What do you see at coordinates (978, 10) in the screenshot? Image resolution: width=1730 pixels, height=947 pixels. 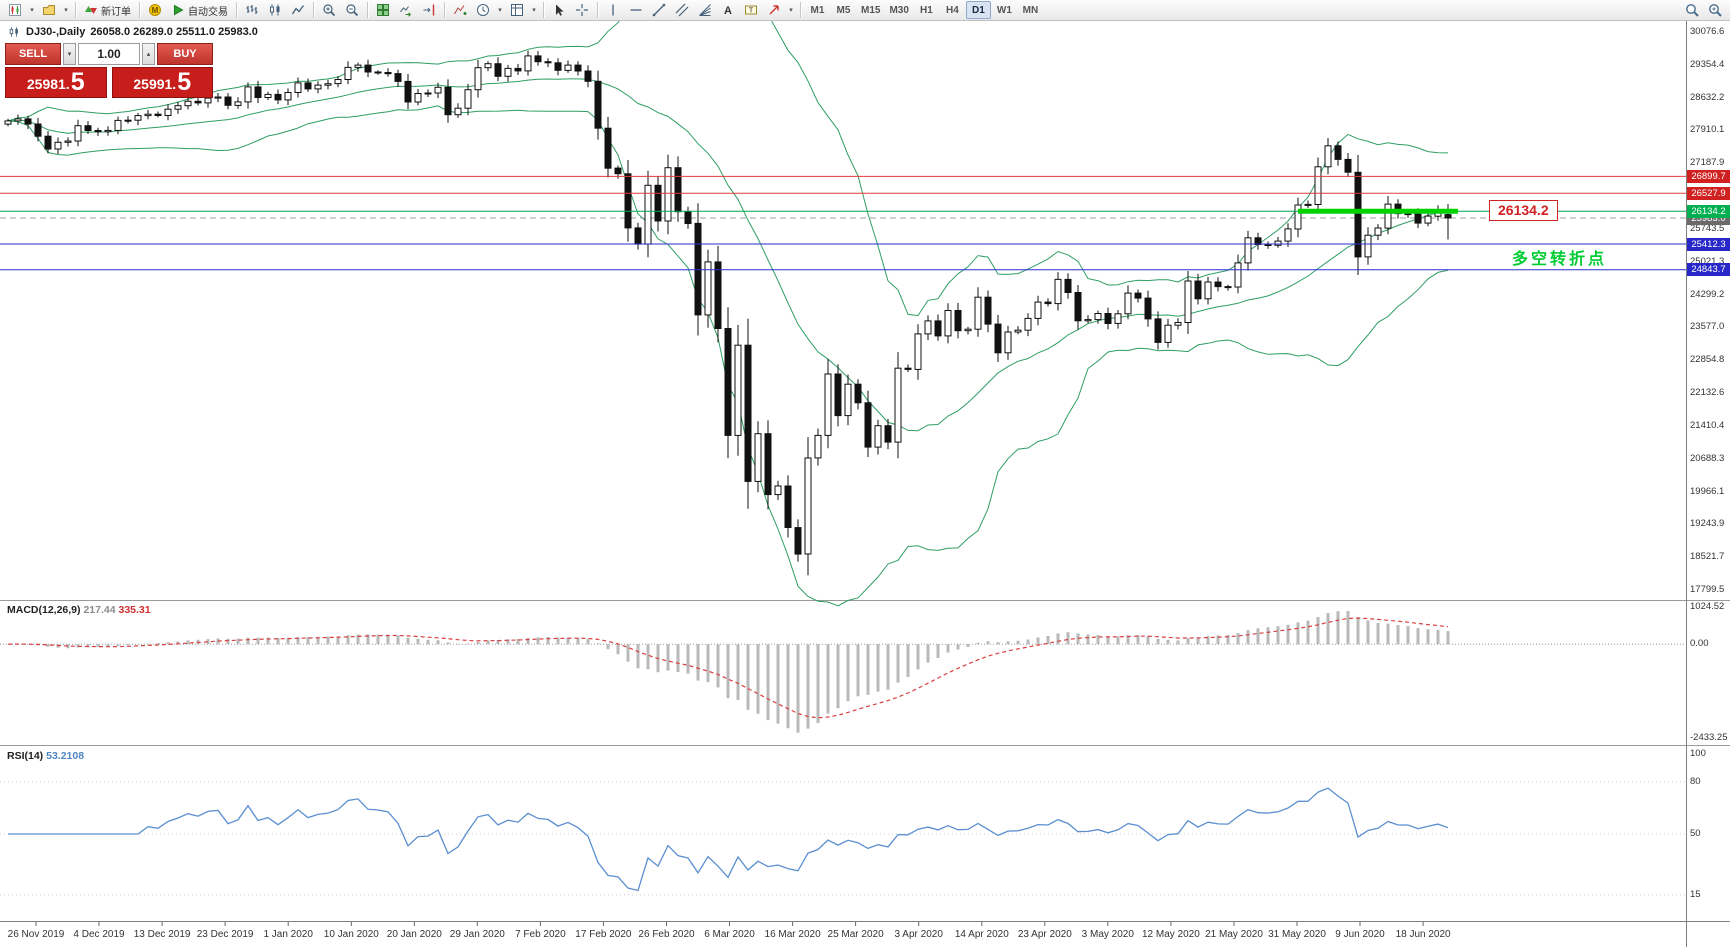 I see `timeframe-d1-button: D1` at bounding box center [978, 10].